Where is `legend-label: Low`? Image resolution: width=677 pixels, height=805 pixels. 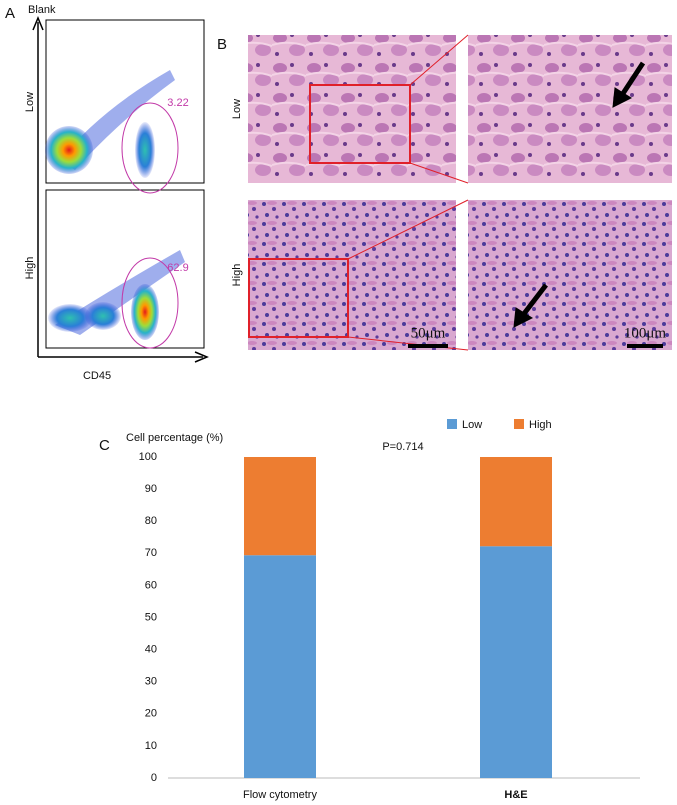 legend-label: Low is located at coordinates (472, 425).